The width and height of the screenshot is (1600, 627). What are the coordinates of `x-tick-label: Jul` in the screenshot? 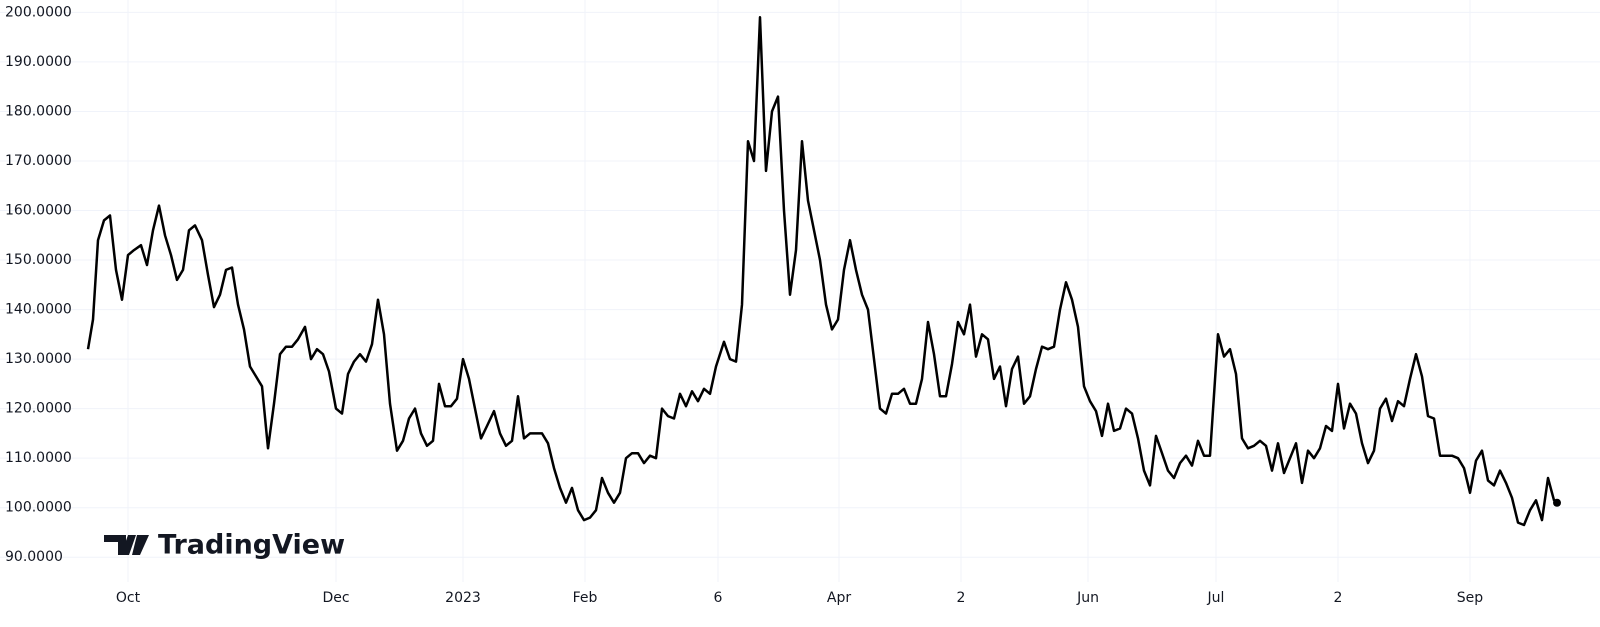 It's located at (1216, 598).